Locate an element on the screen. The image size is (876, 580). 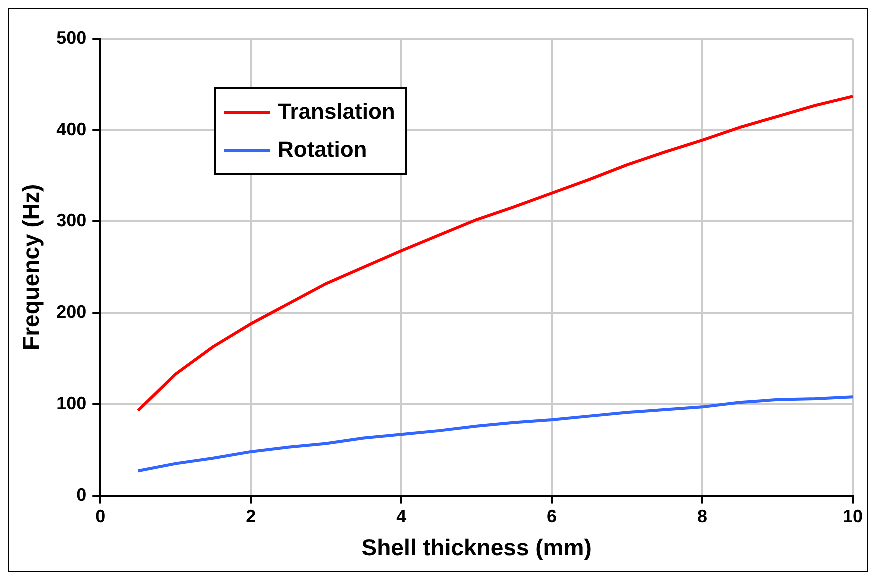
legend-label: Translation is located at coordinates (337, 112).